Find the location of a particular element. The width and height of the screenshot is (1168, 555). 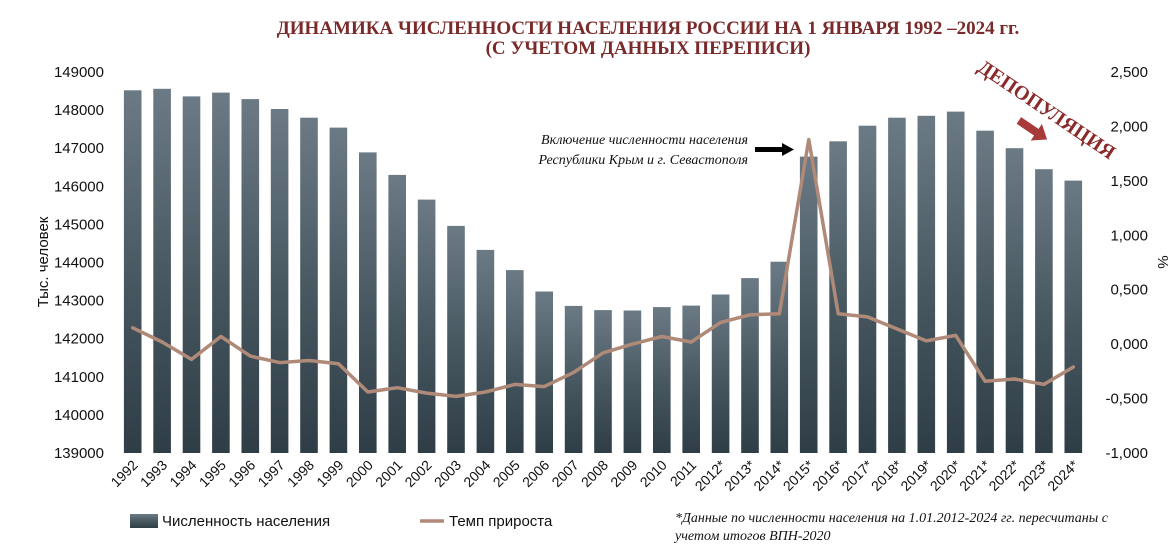

x-tick-label: 1992 is located at coordinates (123, 473).